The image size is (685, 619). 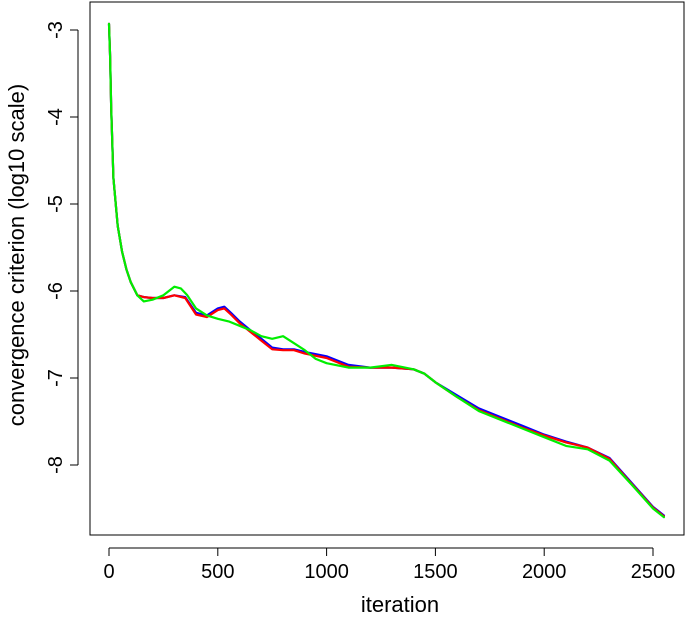 I want to click on y-tick-label: -7, so click(x=56, y=378).